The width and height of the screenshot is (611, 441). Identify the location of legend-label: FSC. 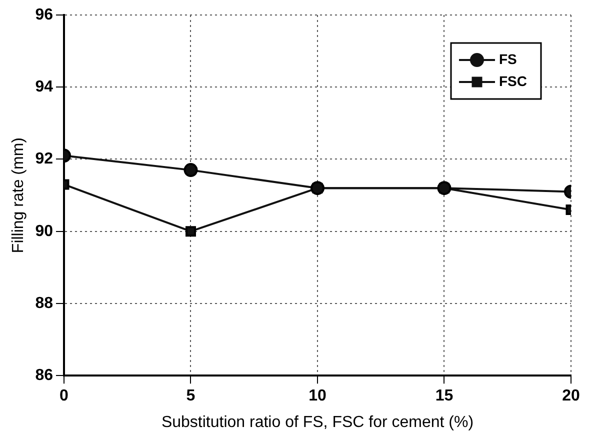
(513, 80).